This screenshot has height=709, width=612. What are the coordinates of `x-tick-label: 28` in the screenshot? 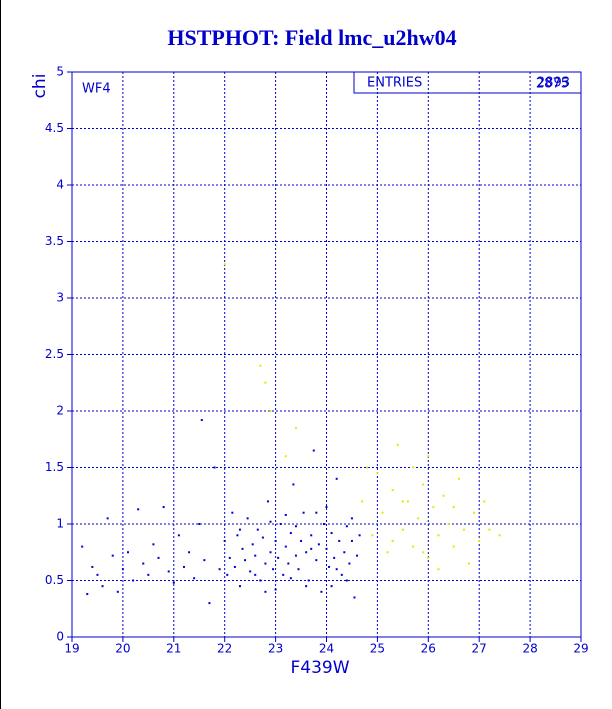 It's located at (529, 649).